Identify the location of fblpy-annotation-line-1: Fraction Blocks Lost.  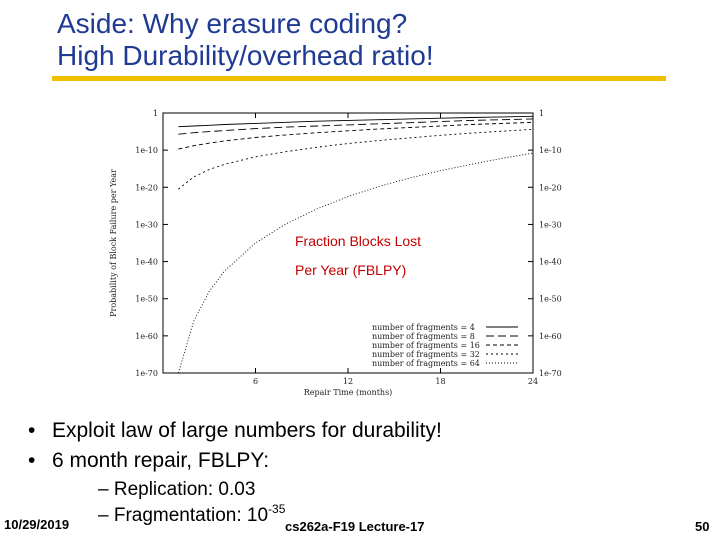
(358, 241).